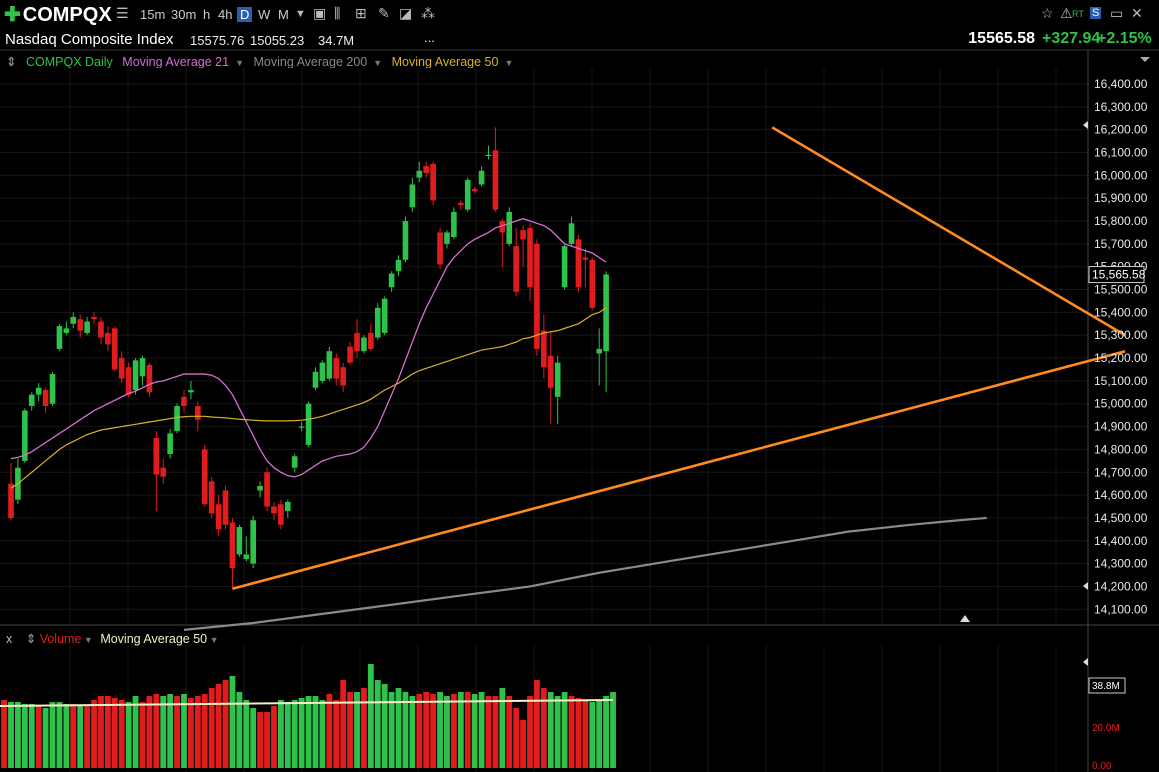  What do you see at coordinates (1066, 13) in the screenshot?
I see `alert-icon: ⚠` at bounding box center [1066, 13].